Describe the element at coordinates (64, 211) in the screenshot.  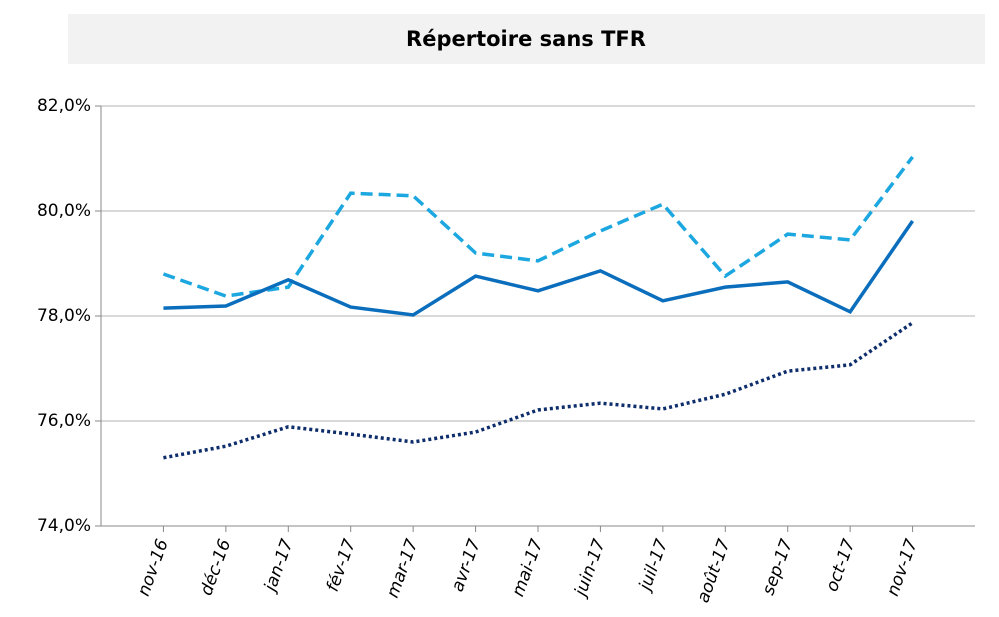
I see `y-tick-label: 80,0%` at that location.